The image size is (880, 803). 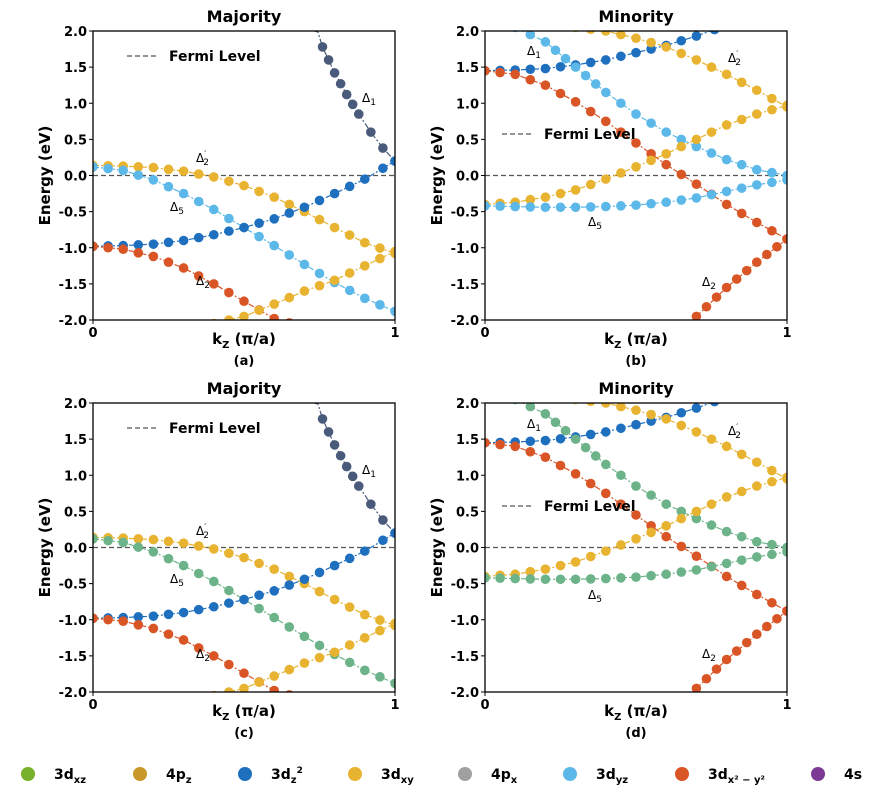 I want to click on subplot-label: (d), so click(x=635, y=733).